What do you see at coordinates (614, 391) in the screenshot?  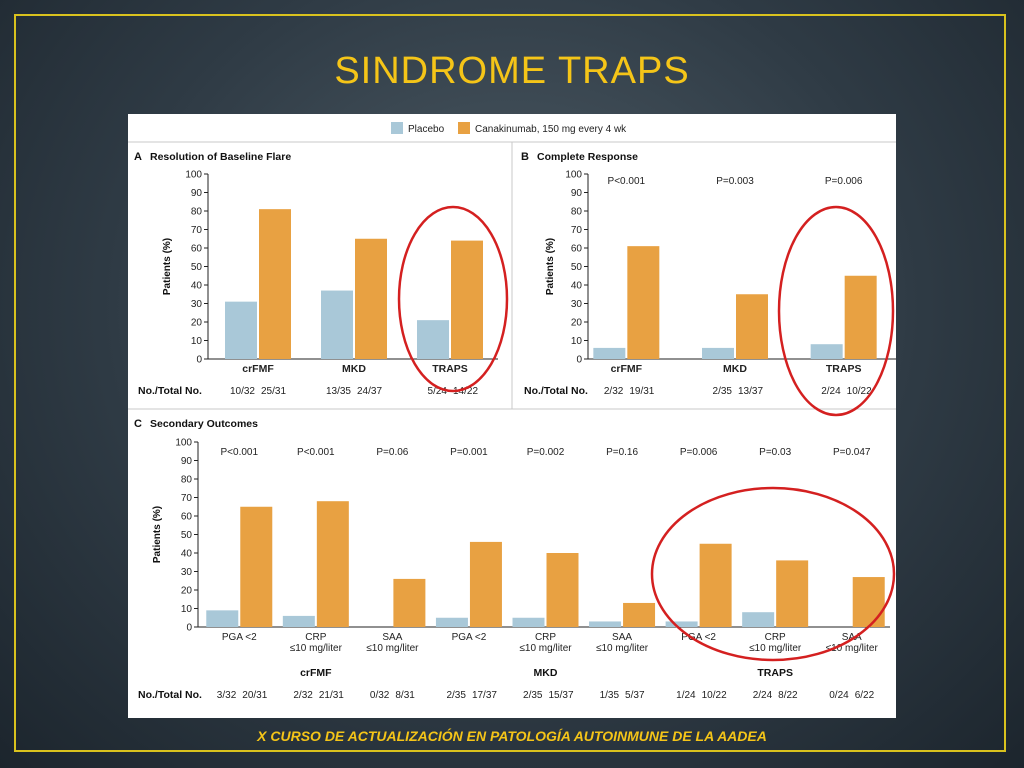 I see `panel-b-count-placebo: 2/32` at bounding box center [614, 391].